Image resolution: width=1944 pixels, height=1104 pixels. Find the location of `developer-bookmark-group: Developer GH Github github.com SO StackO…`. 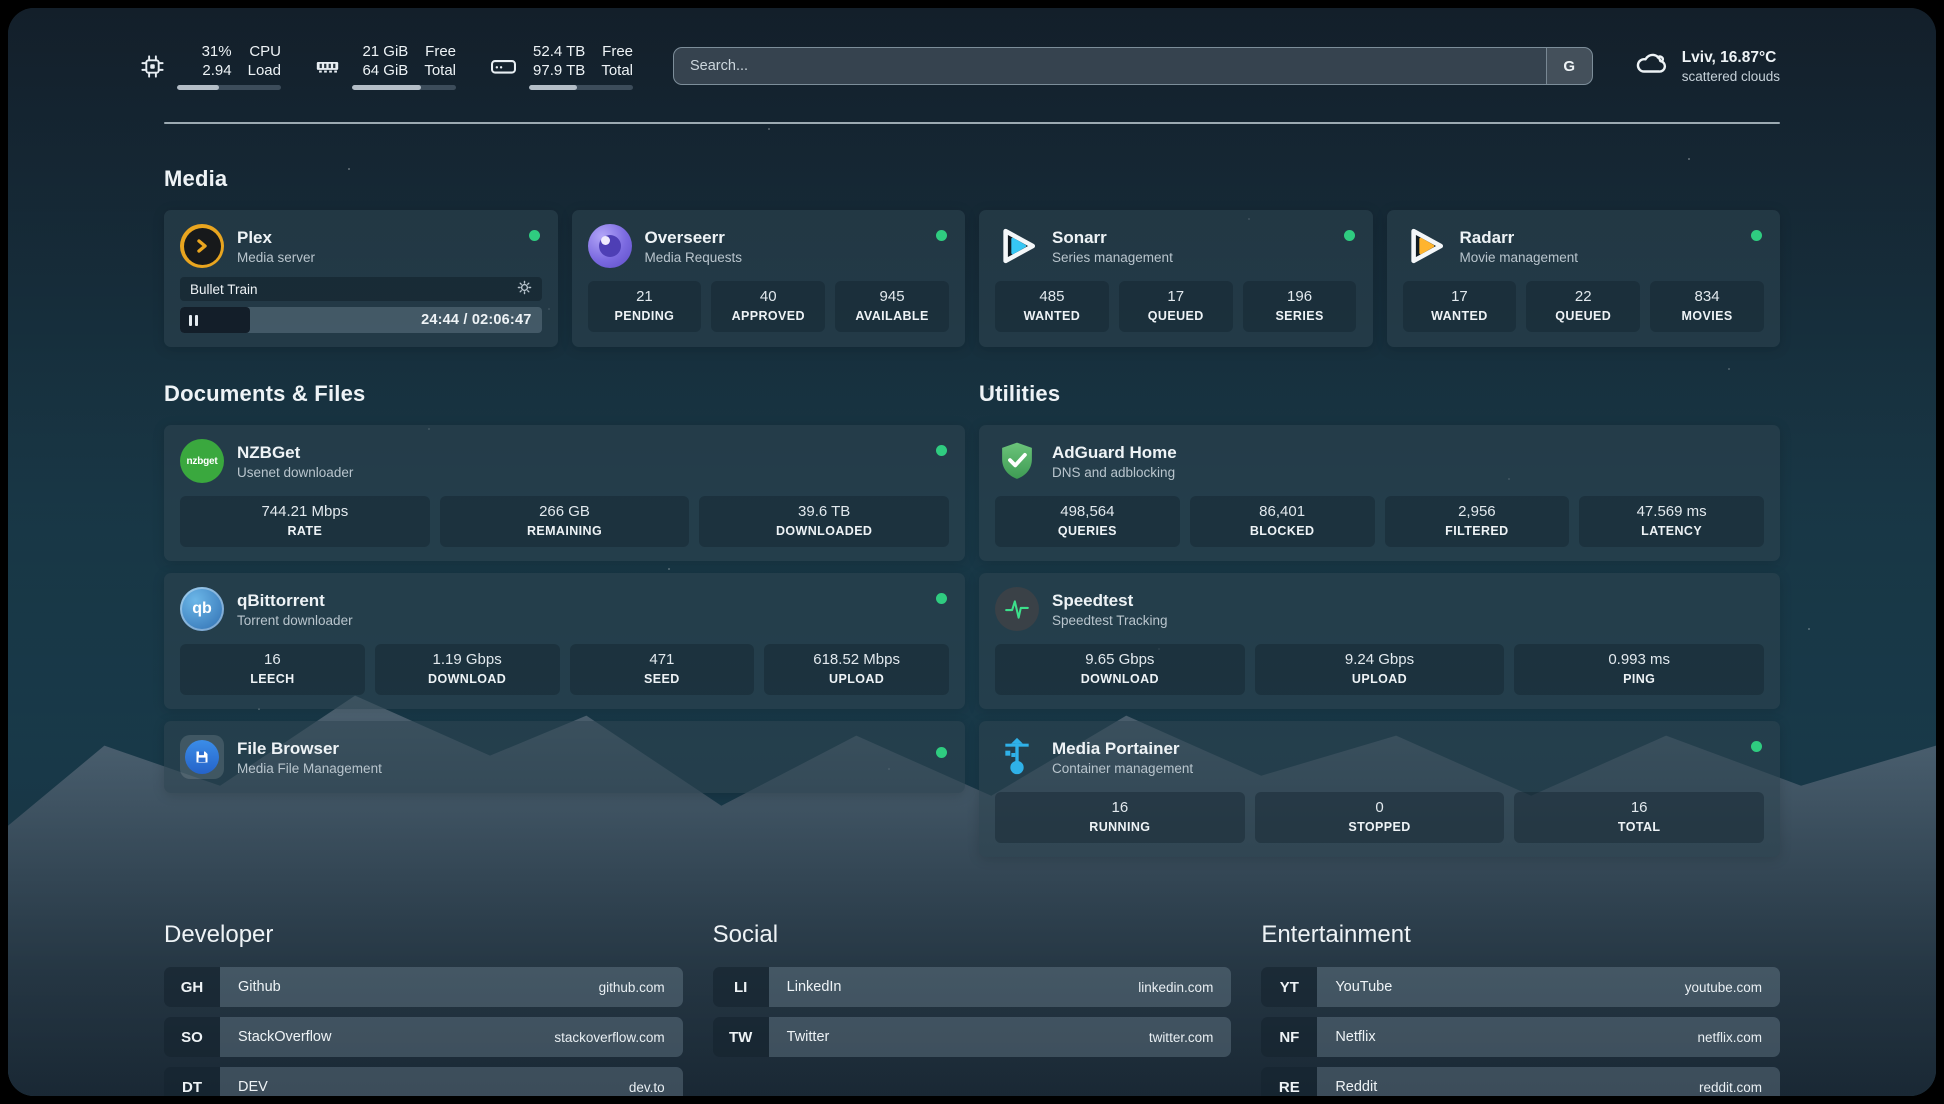

developer-bookmark-group: Developer GH Github github.com SO StackO… is located at coordinates (423, 1008).